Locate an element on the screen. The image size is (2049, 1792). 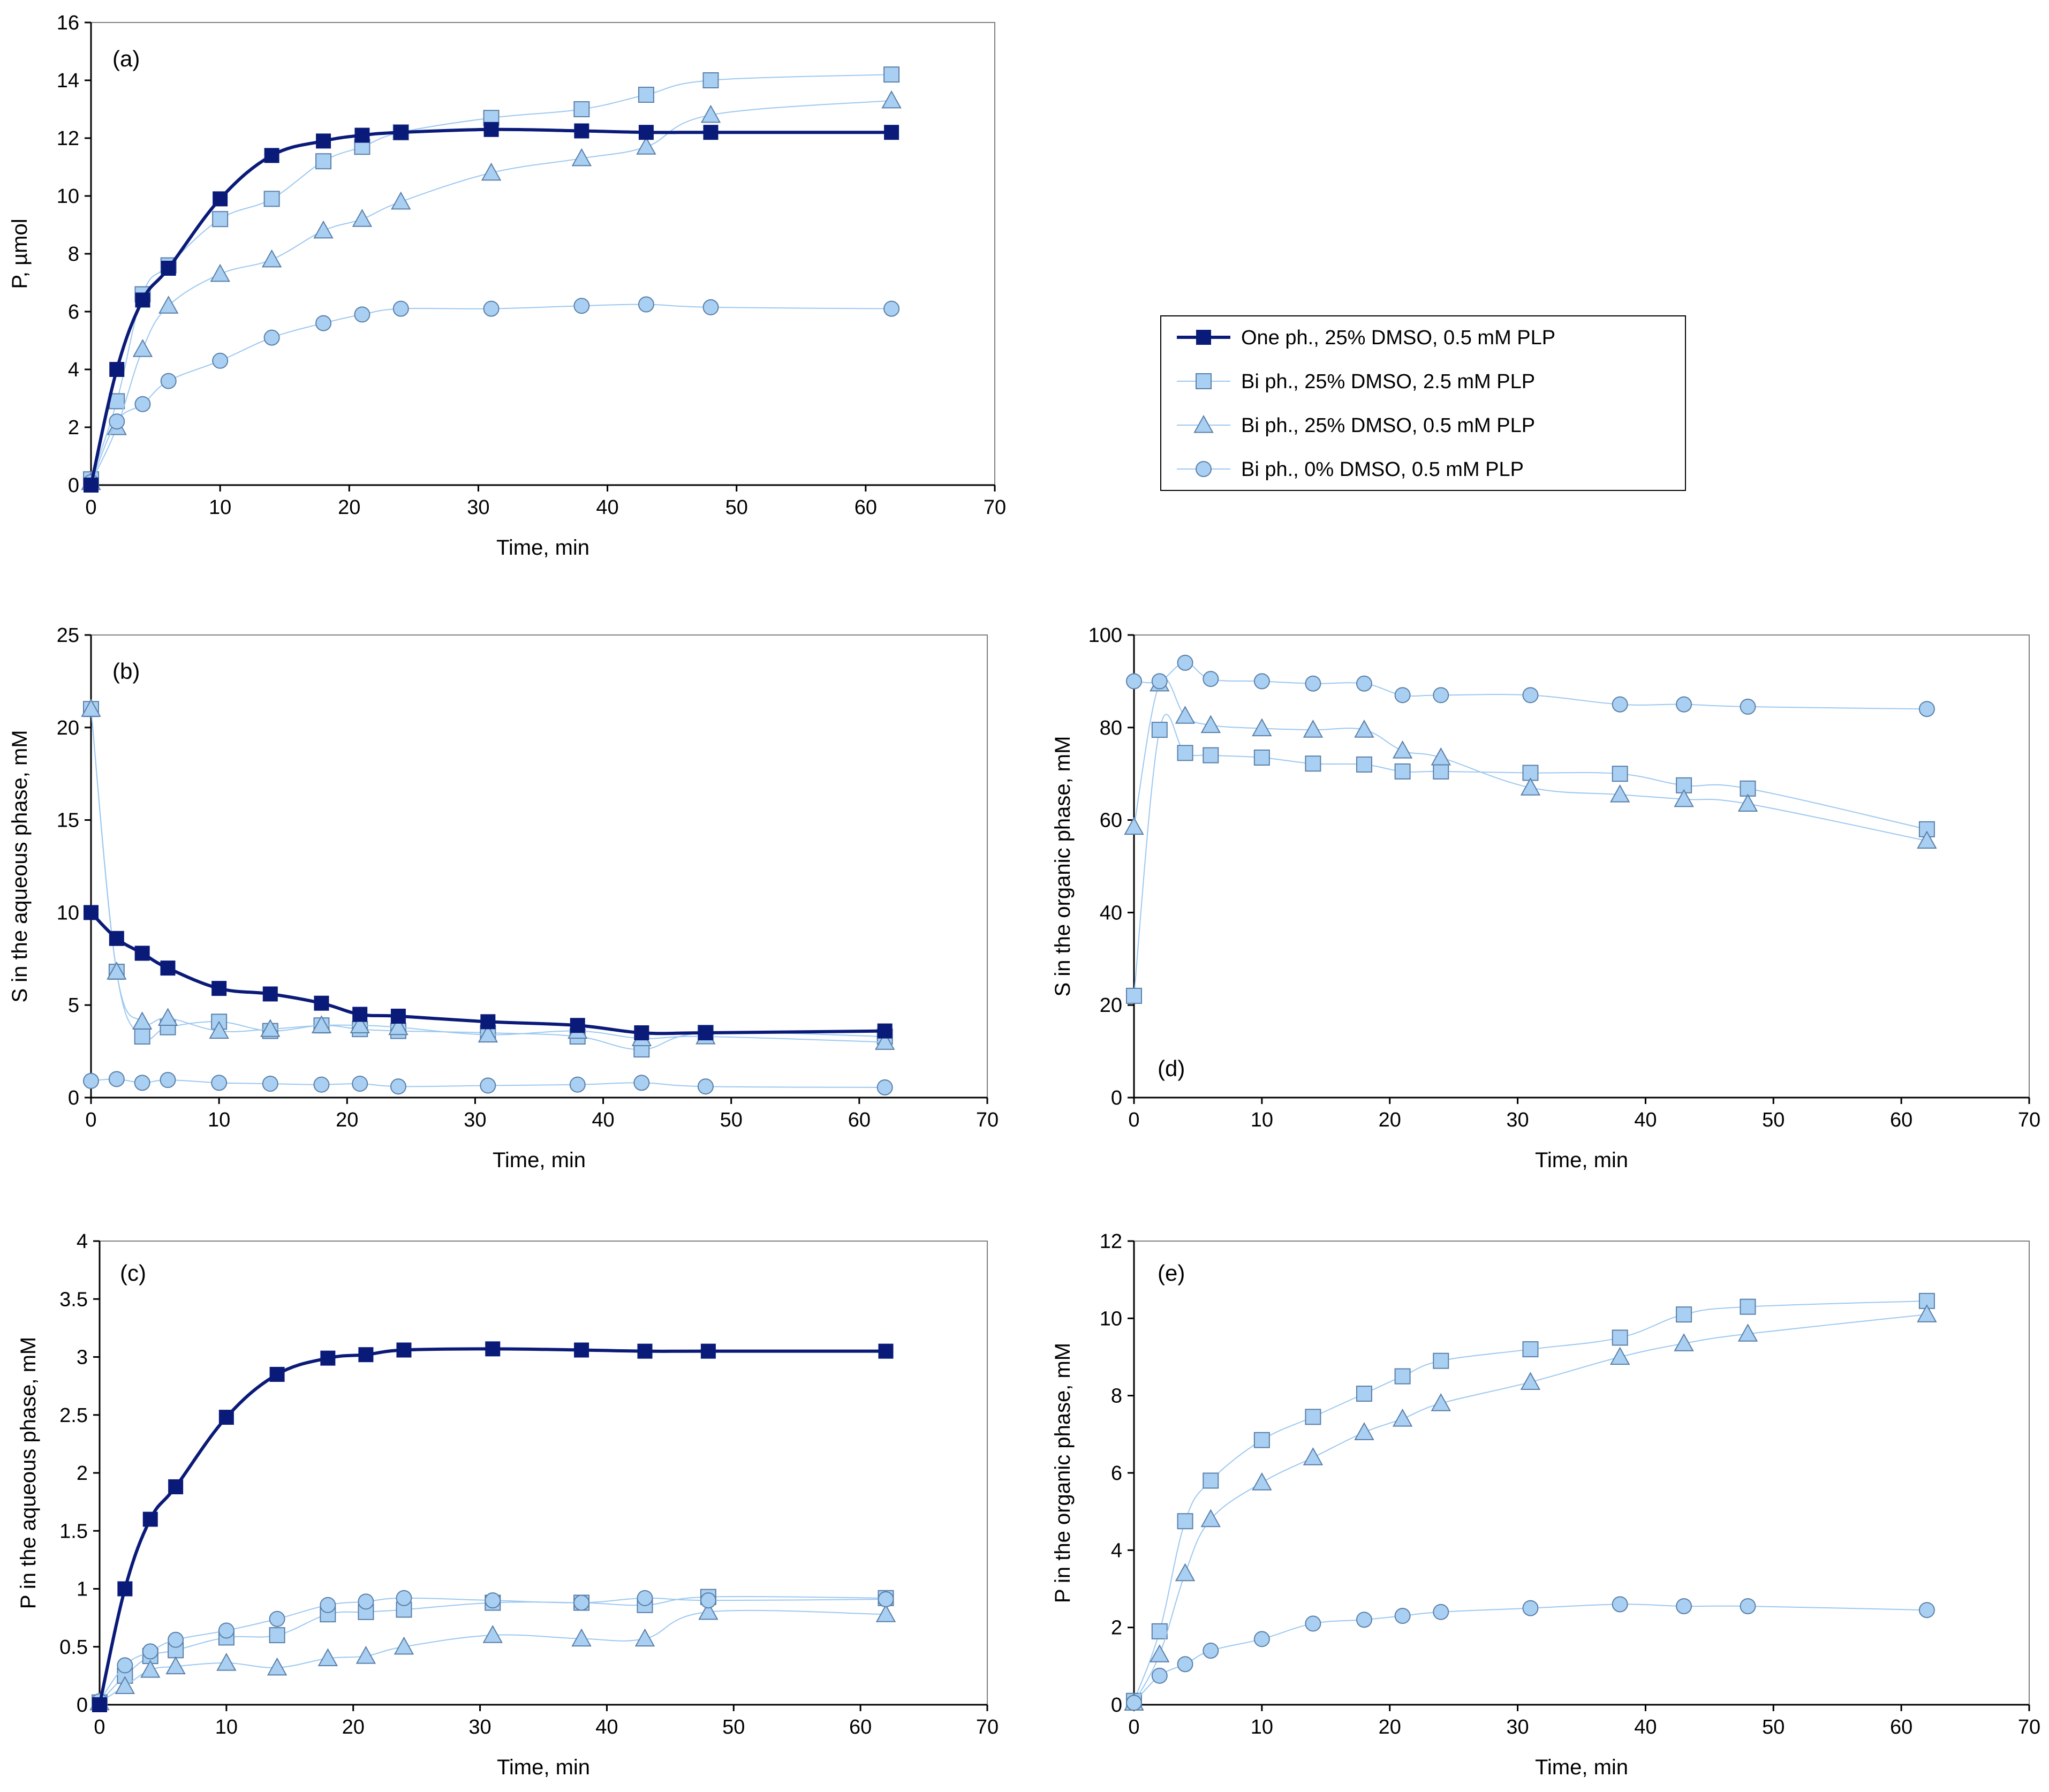
x-axis-label: Time, min is located at coordinates (543, 547).